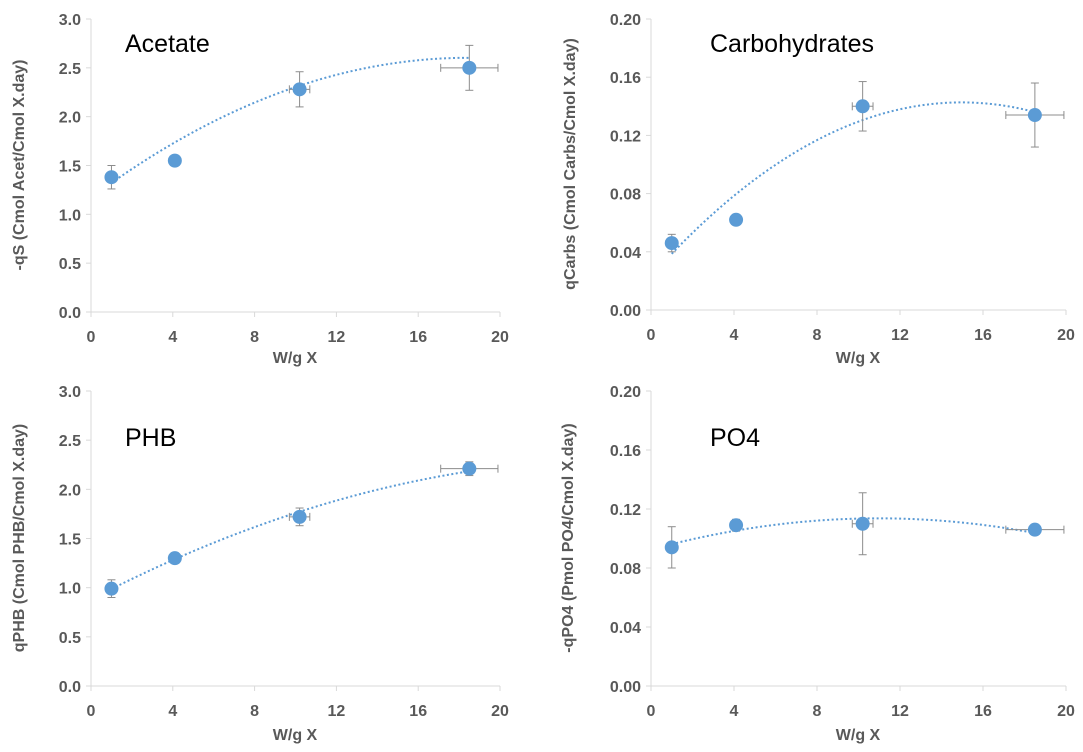  Describe the element at coordinates (568, 537) in the screenshot. I see `y-axis-title: -qPO4 (Pmol PO4/Cmol X.day)` at that location.